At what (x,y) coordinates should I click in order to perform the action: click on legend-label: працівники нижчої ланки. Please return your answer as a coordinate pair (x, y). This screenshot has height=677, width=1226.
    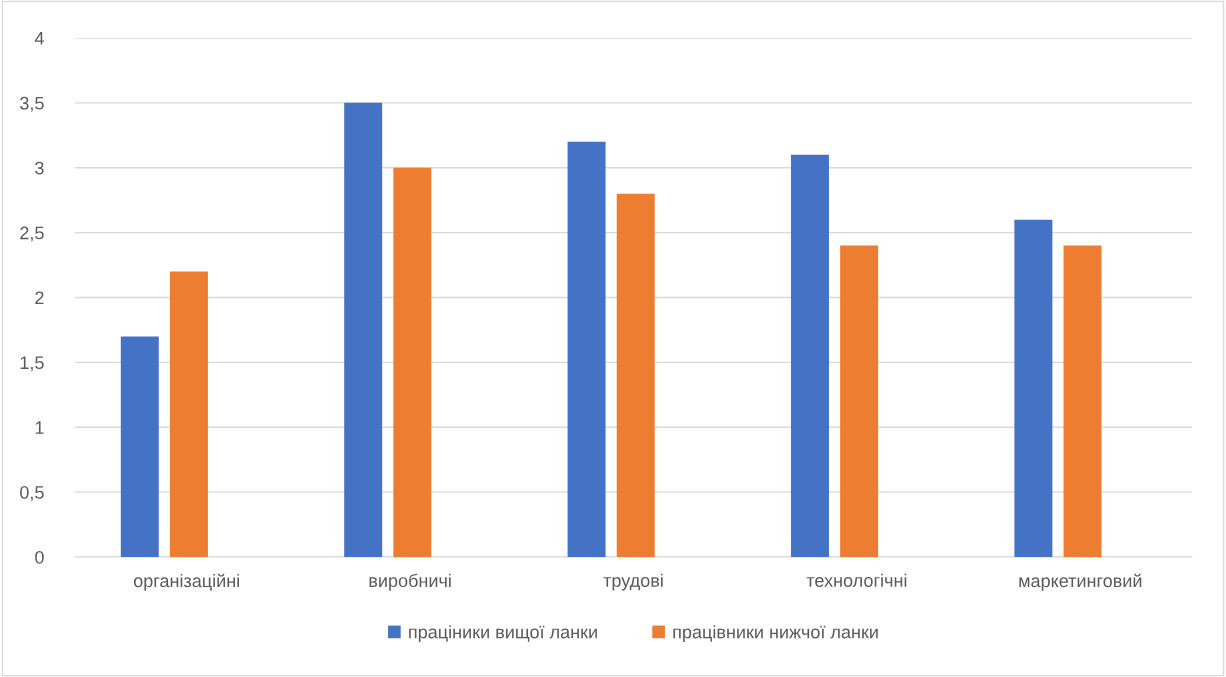
    Looking at the image, I should click on (775, 633).